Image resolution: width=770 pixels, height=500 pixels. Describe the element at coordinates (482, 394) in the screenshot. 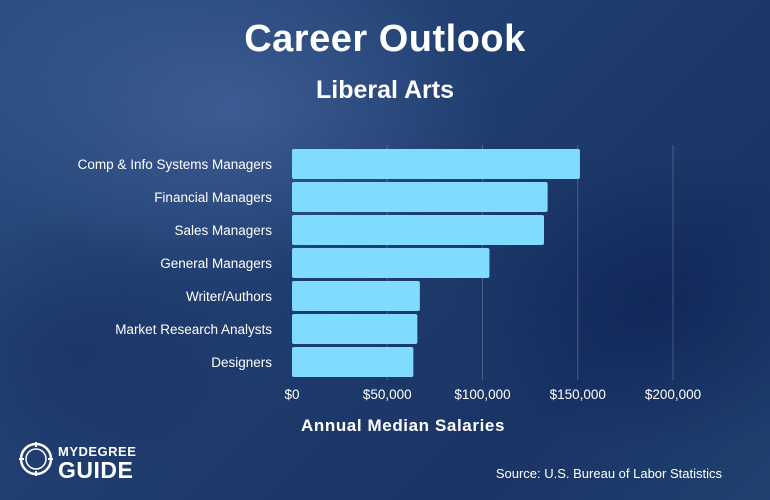

I see `x-tick-label: $100,000` at that location.